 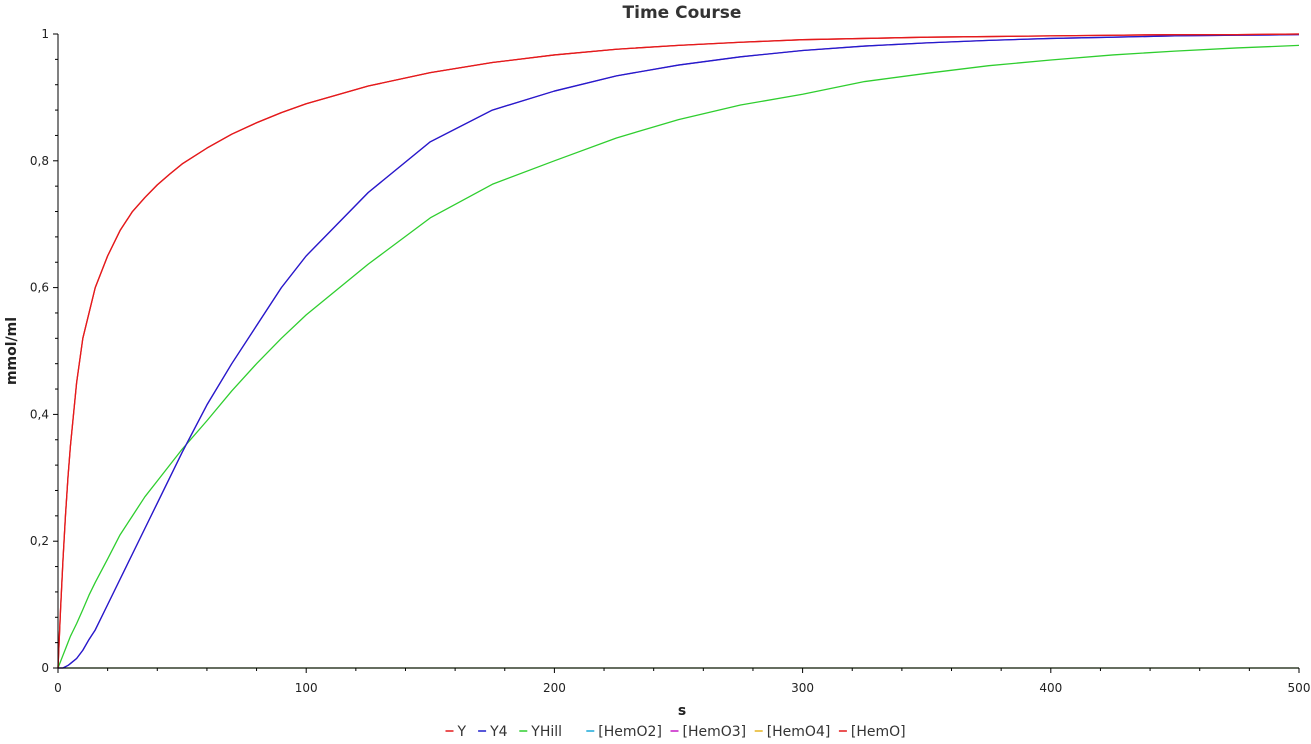 I want to click on legend-item-y: Y, so click(x=456, y=732).